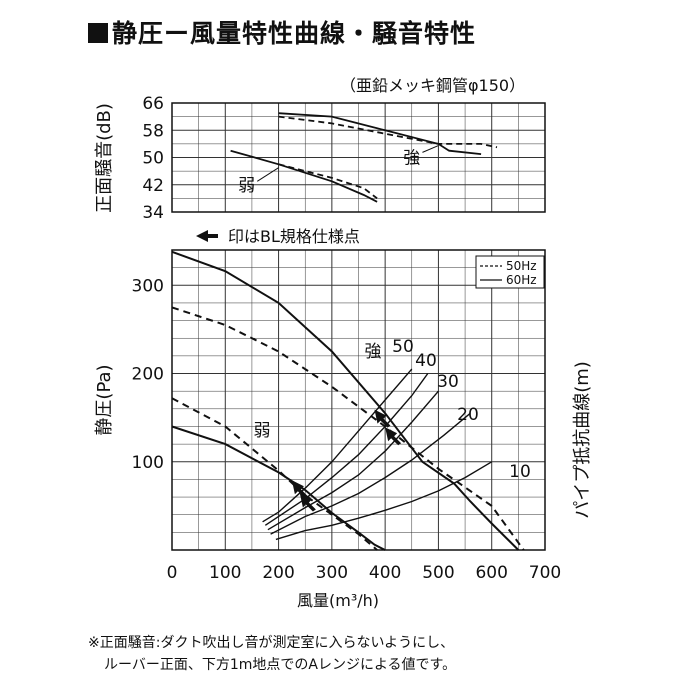 Image resolution: width=700 pixels, height=700 pixels. I want to click on arrow-left-icon, so click(207, 236).